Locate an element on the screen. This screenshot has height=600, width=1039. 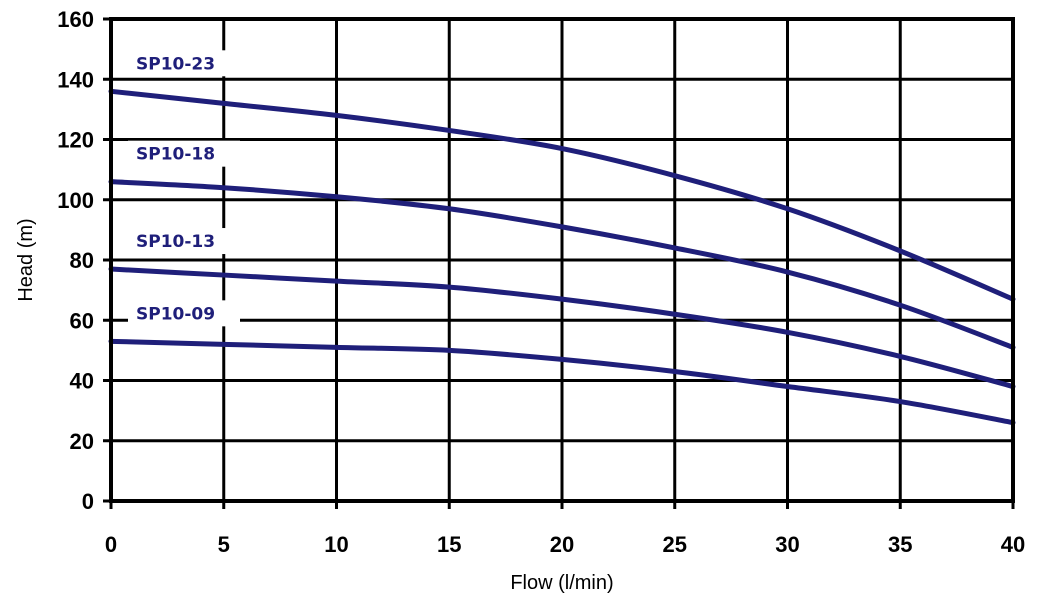
series-label-sp10-09: SP10-09 is located at coordinates (175, 314).